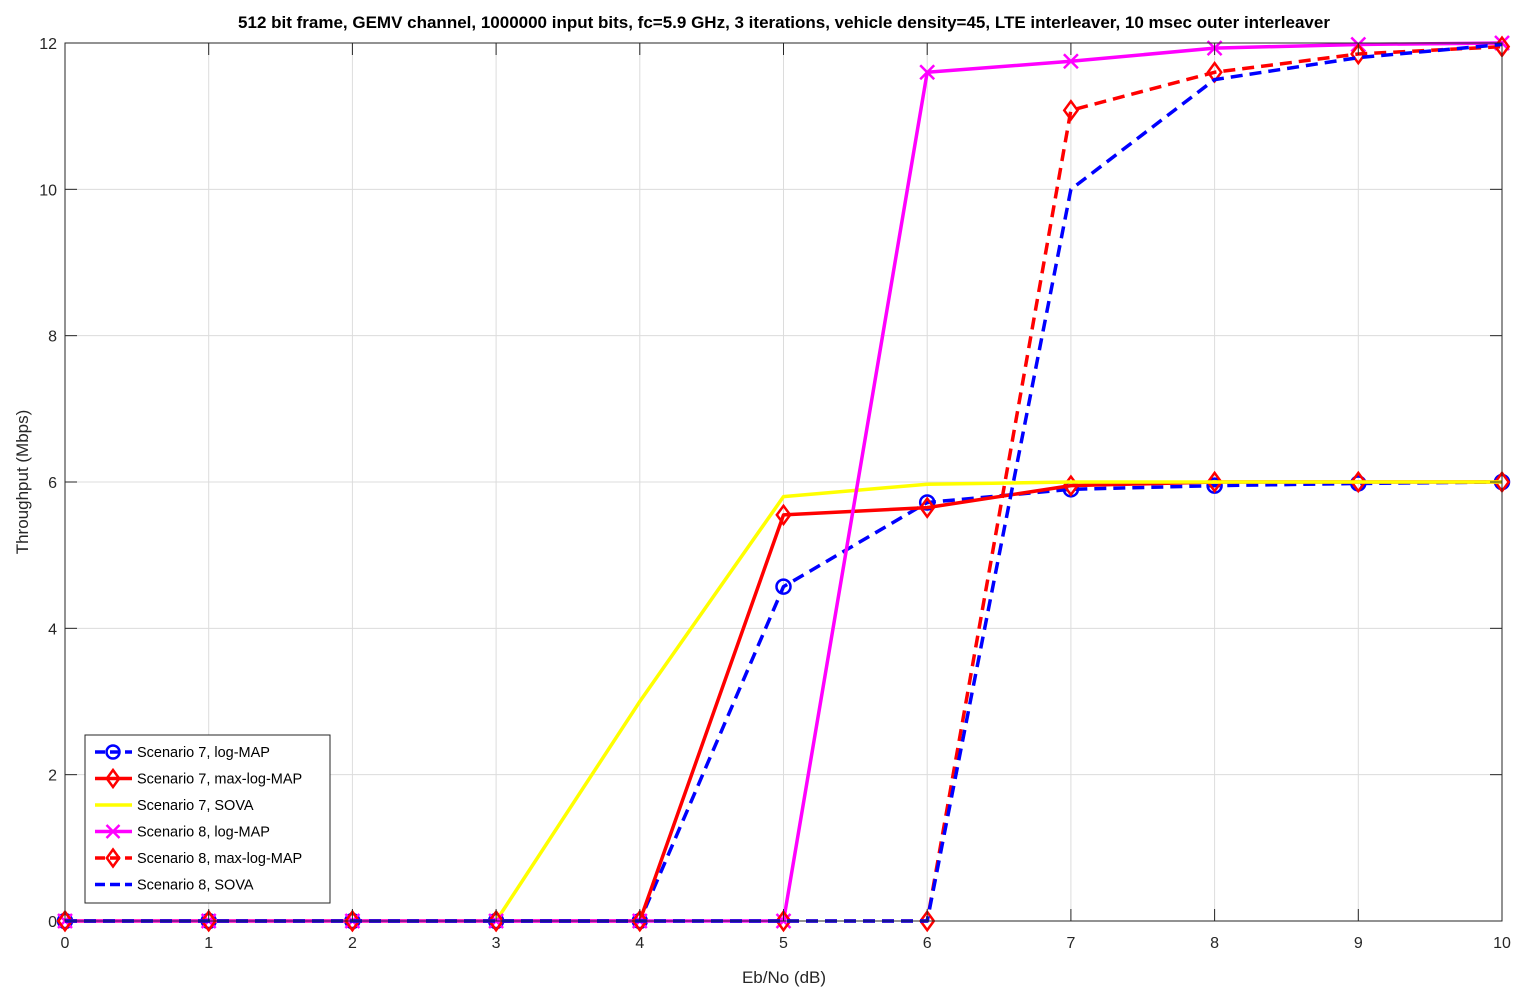  What do you see at coordinates (352, 943) in the screenshot?
I see `x-tick-label: 2` at bounding box center [352, 943].